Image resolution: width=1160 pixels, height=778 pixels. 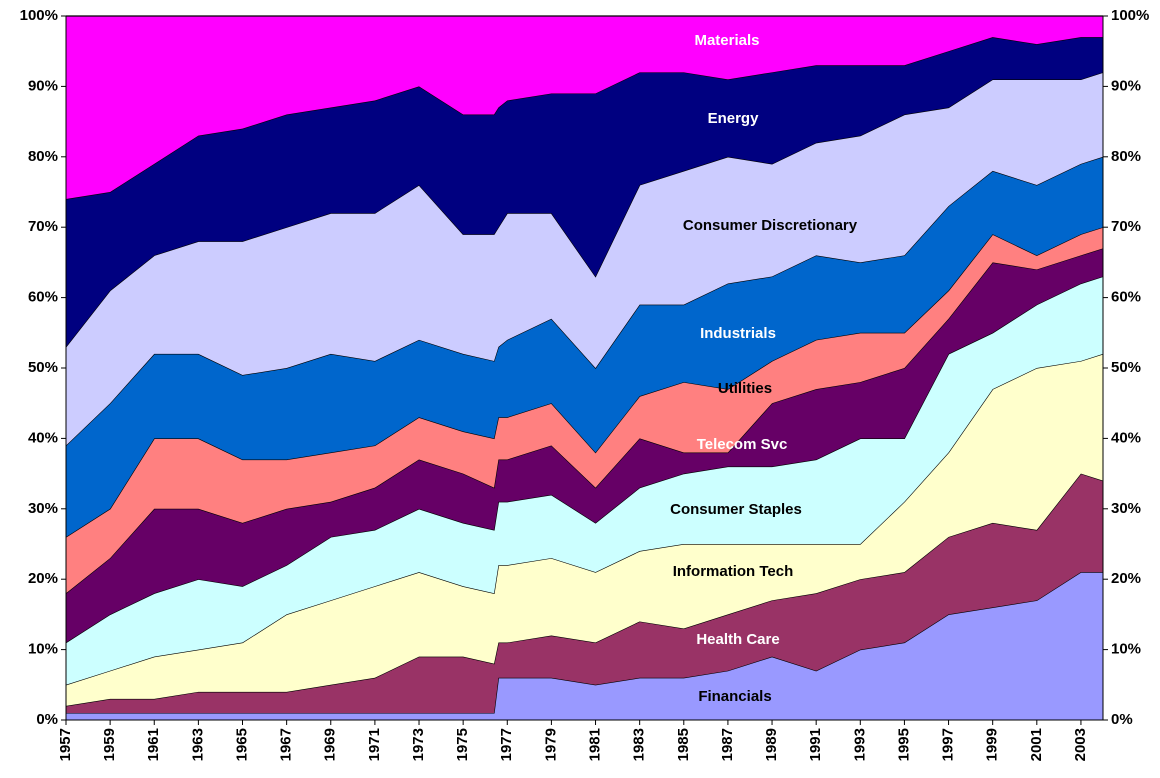 What do you see at coordinates (859, 744) in the screenshot?
I see `x-tick-label: 1993` at bounding box center [859, 744].